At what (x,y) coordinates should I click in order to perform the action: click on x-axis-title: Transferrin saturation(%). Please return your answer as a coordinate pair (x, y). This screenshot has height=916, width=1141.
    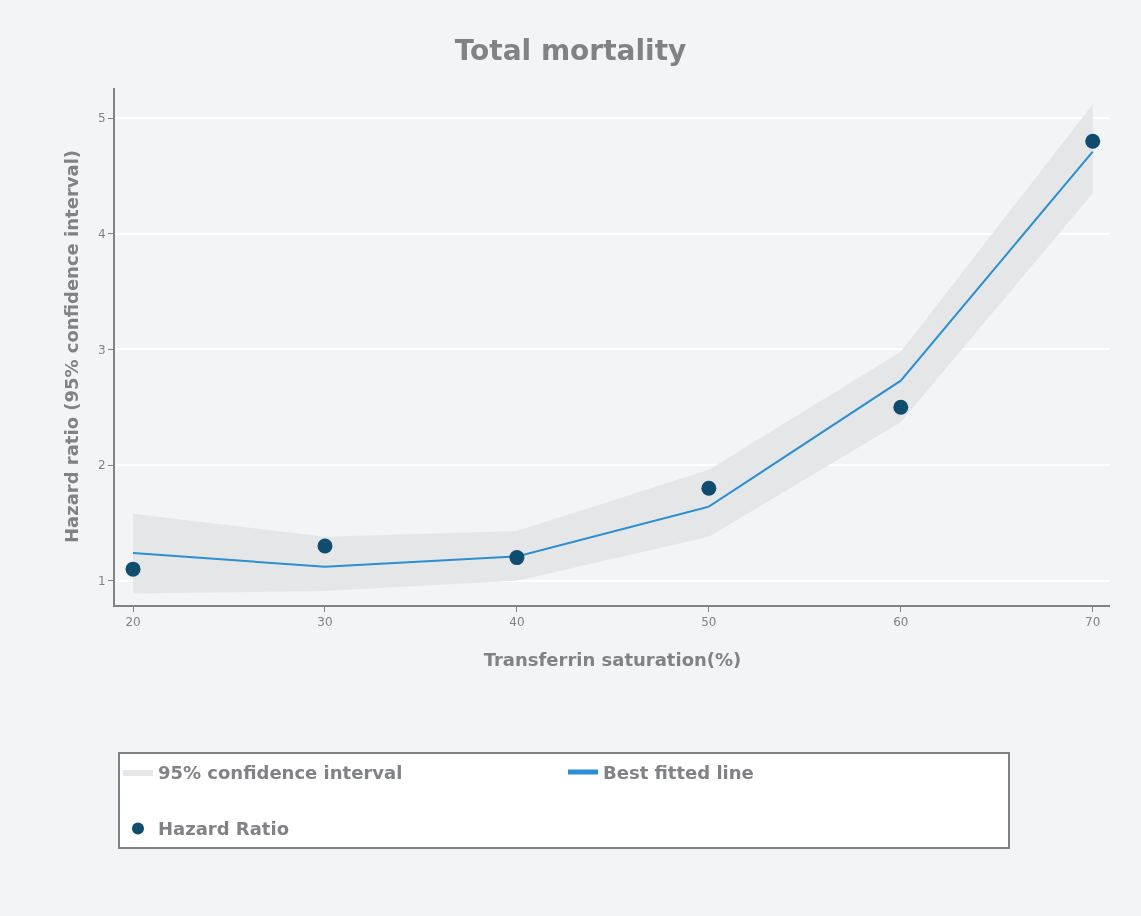
    Looking at the image, I should click on (612, 659).